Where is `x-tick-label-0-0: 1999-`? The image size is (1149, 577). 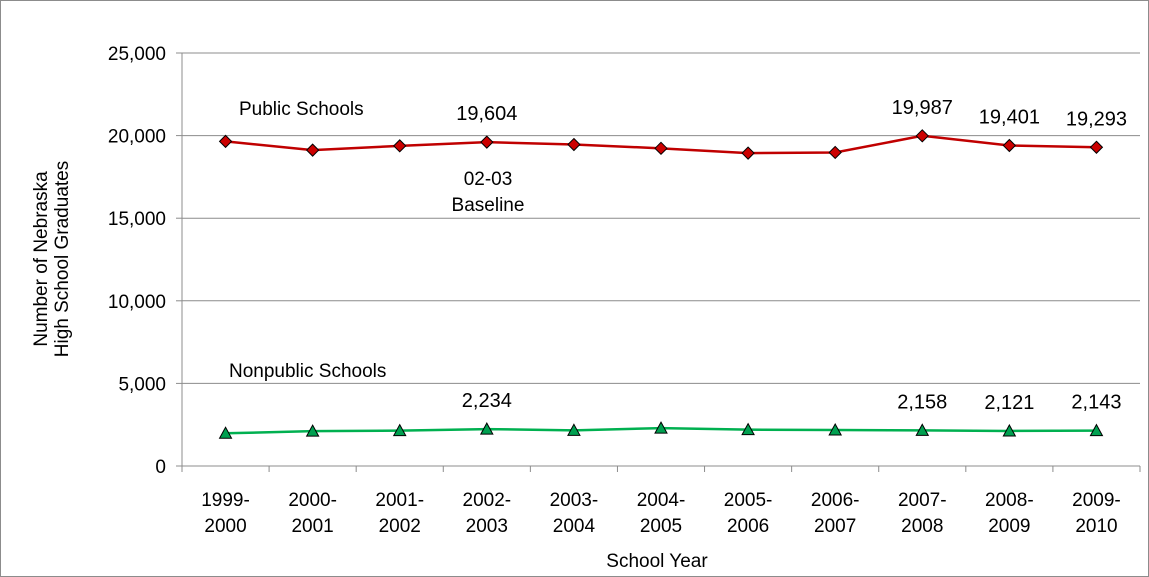 x-tick-label-0-0: 1999- is located at coordinates (225, 500).